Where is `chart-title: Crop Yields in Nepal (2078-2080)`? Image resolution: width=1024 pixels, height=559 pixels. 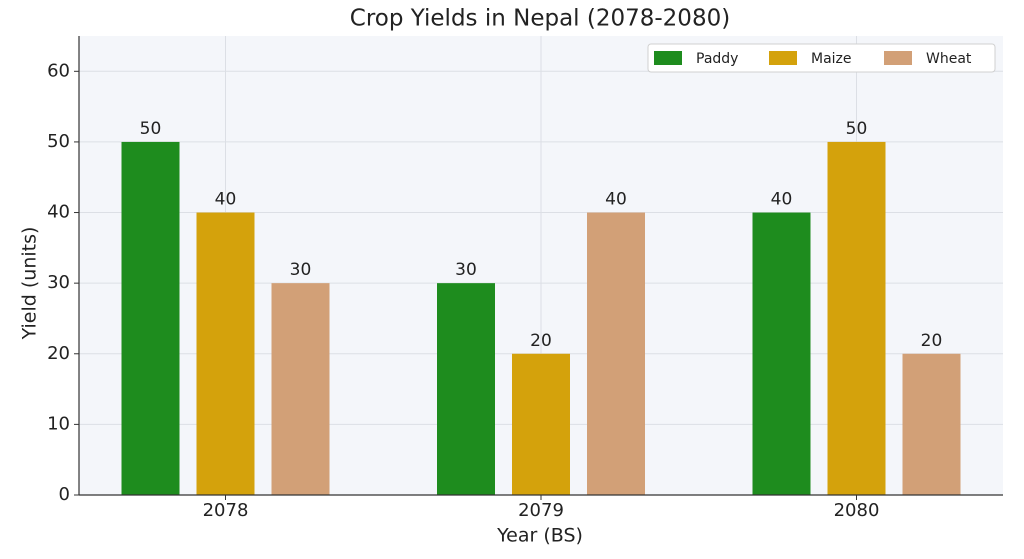
chart-title: Crop Yields in Nepal (2078-2080) is located at coordinates (540, 19).